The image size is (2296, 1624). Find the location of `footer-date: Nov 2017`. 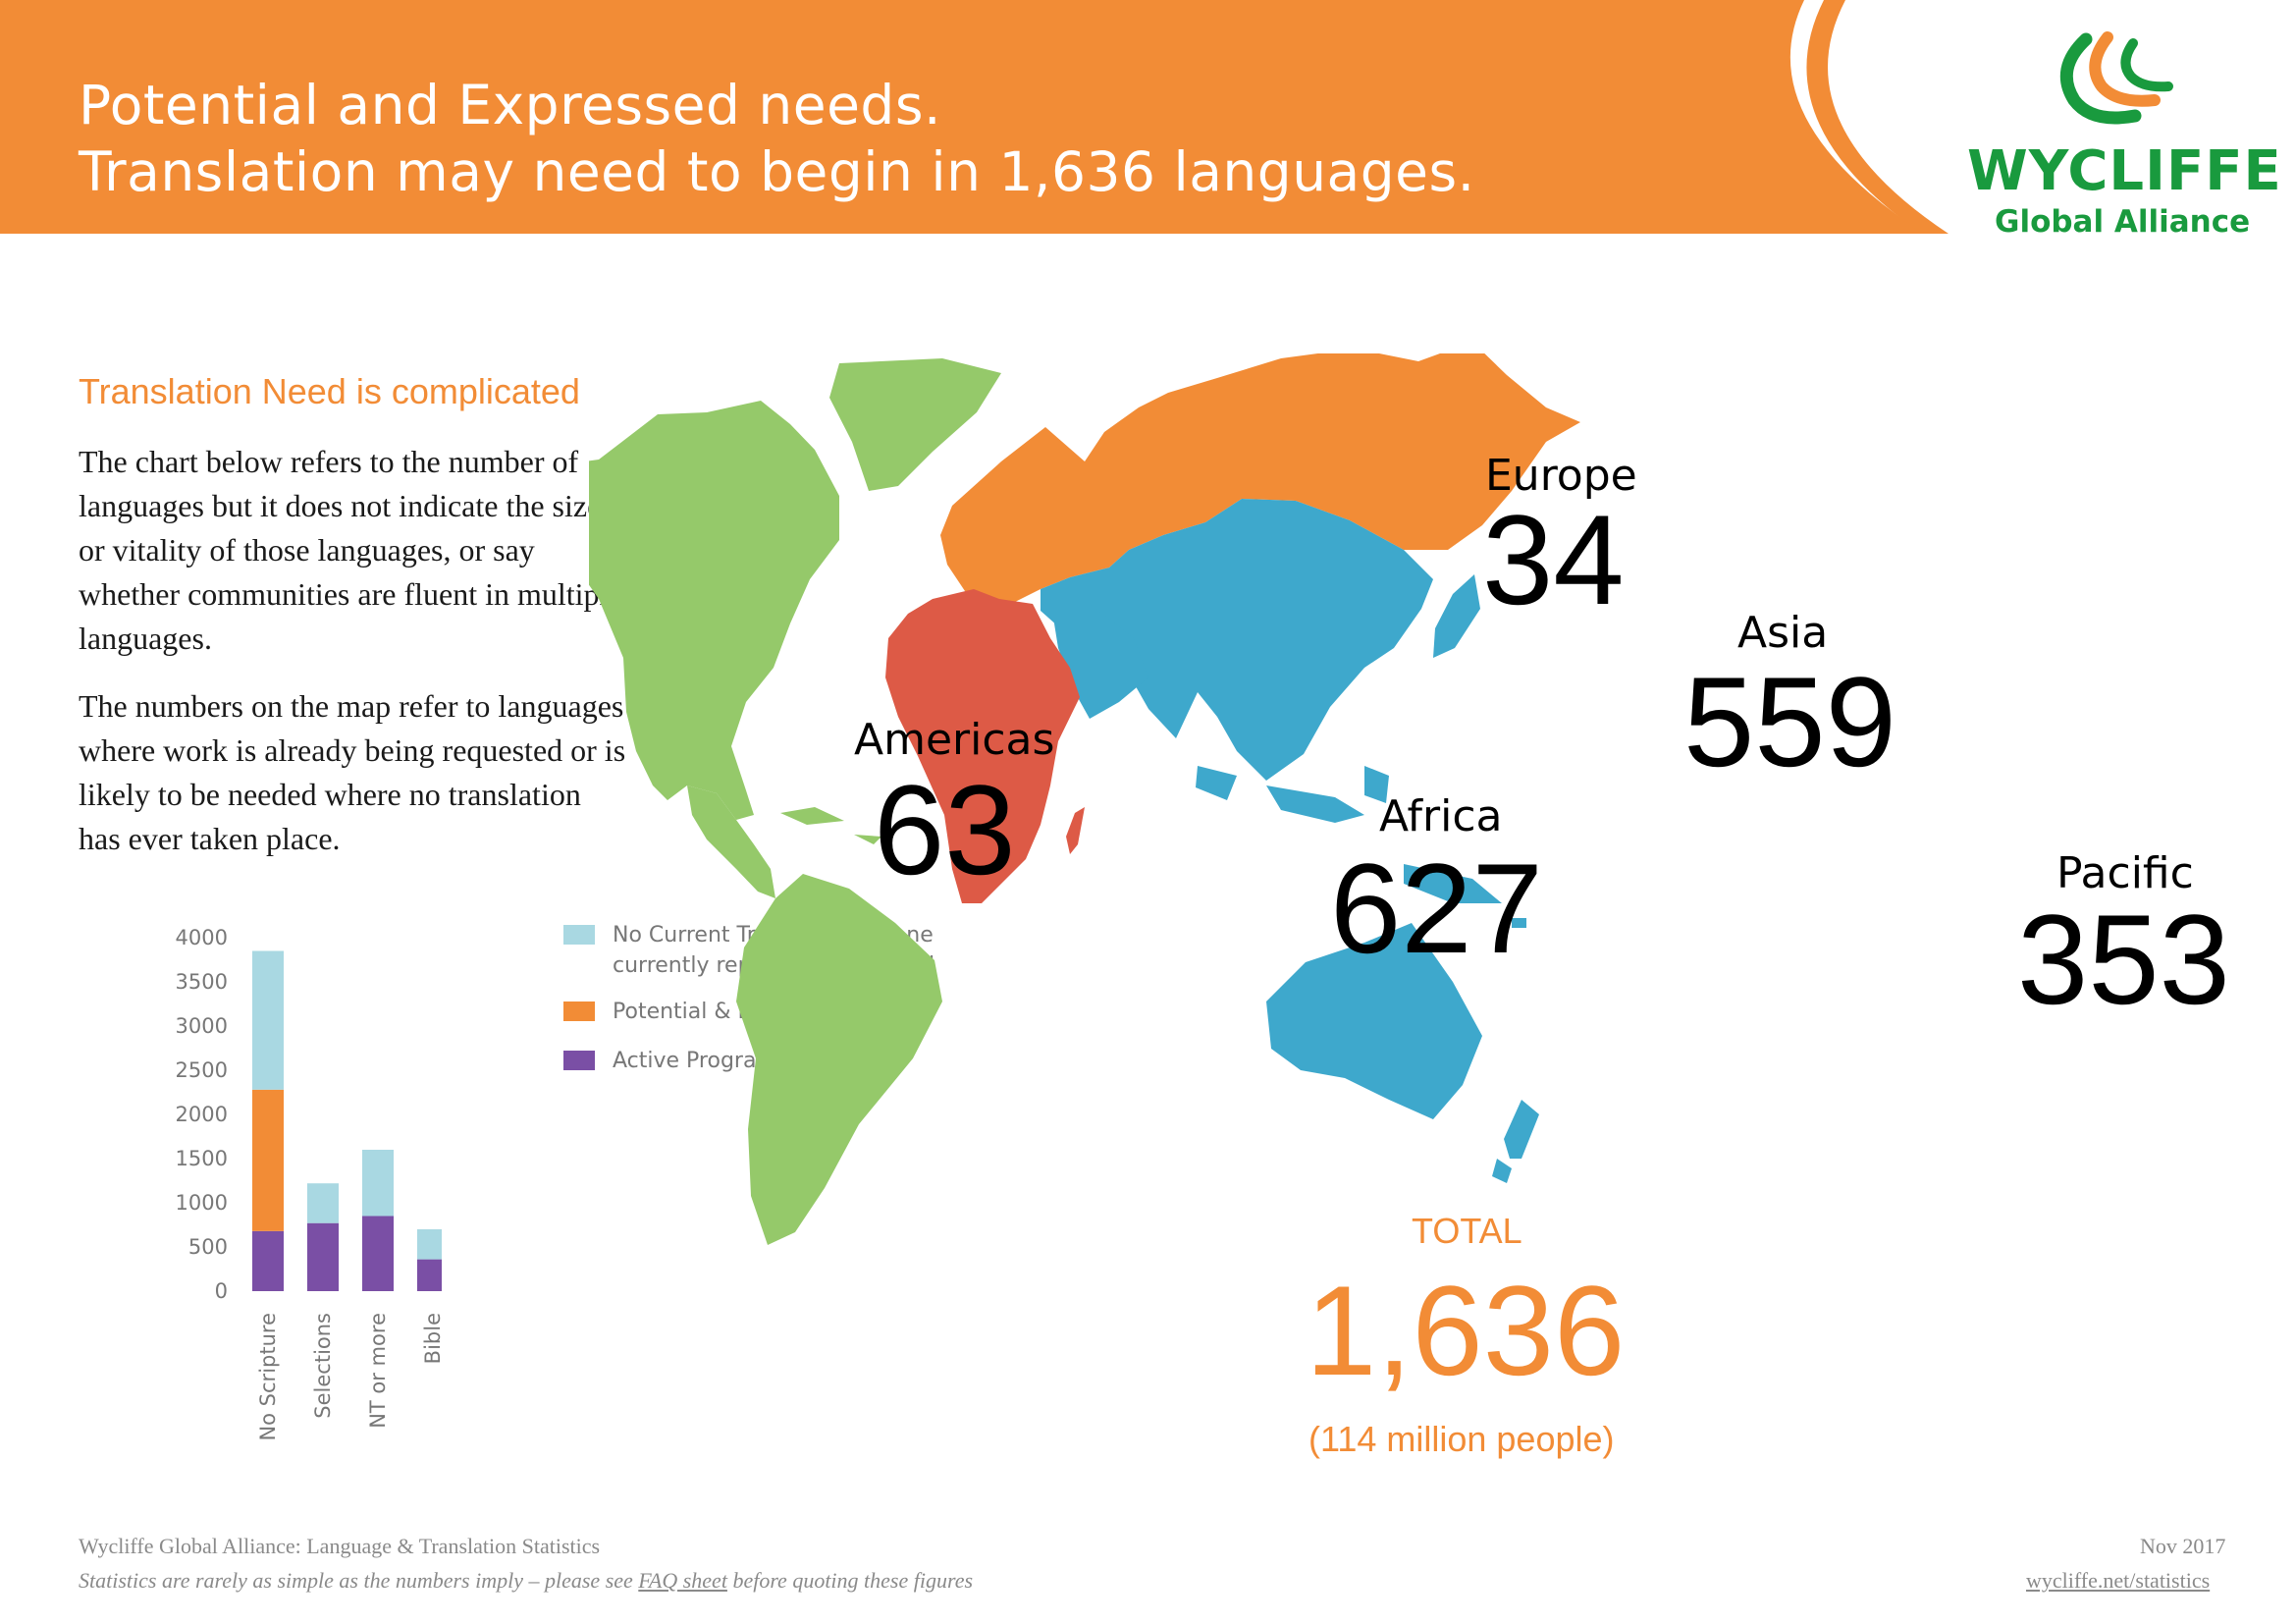

footer-date: Nov 2017 is located at coordinates (2183, 1546).